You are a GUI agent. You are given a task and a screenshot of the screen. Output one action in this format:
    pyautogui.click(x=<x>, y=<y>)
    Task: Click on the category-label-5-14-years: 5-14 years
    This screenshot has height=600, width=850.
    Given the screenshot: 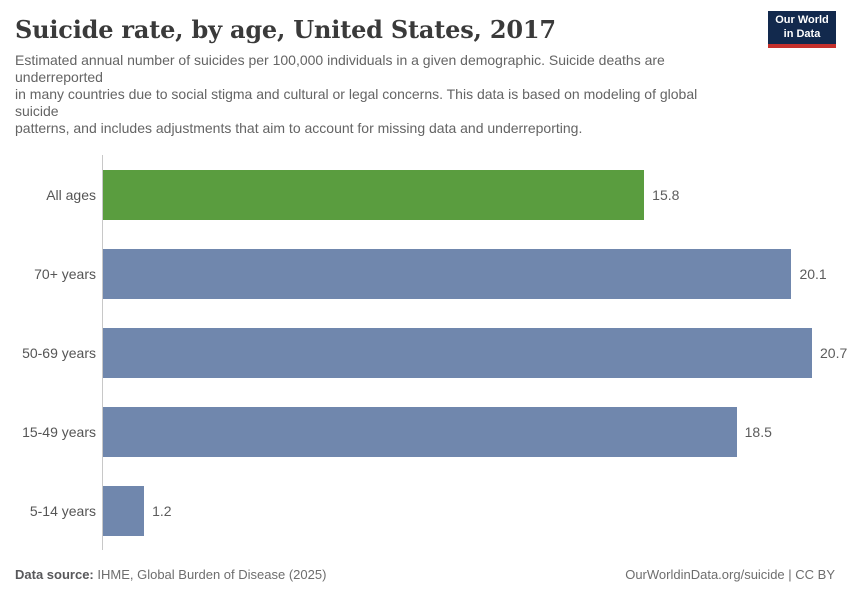 What is the action you would take?
    pyautogui.click(x=62, y=510)
    